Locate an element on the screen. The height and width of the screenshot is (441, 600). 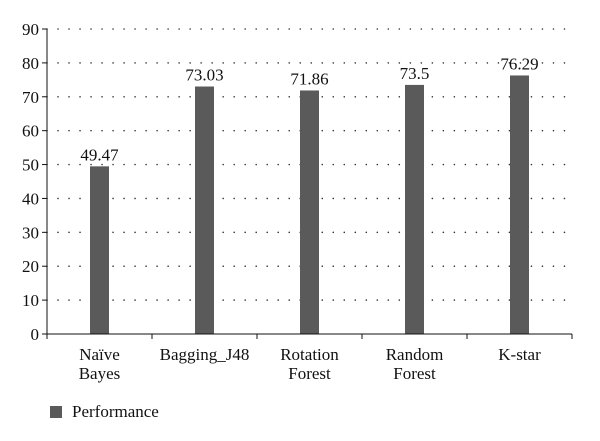
y-tick-label: 90 is located at coordinates (30, 29).